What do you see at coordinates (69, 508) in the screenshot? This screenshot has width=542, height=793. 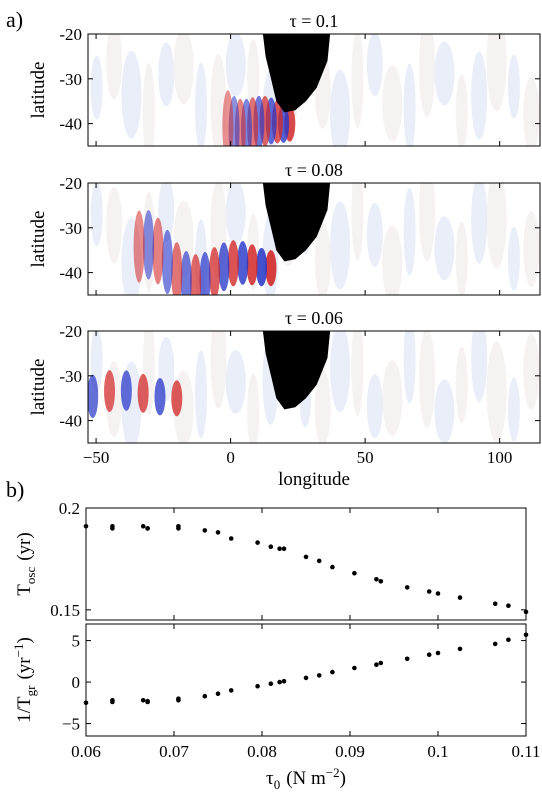 I see `y-tick-label: 0.2` at bounding box center [69, 508].